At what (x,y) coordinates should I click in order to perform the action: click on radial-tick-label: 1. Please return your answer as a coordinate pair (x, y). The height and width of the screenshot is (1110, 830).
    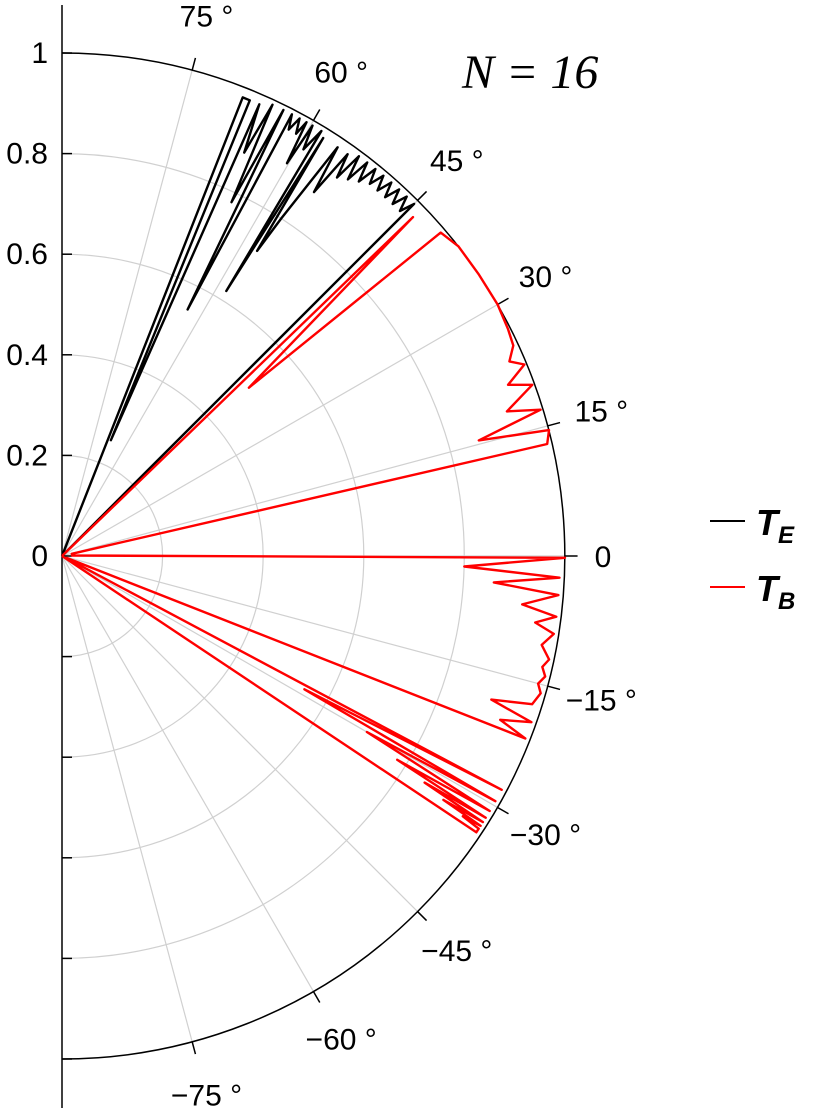
    Looking at the image, I should click on (39, 53).